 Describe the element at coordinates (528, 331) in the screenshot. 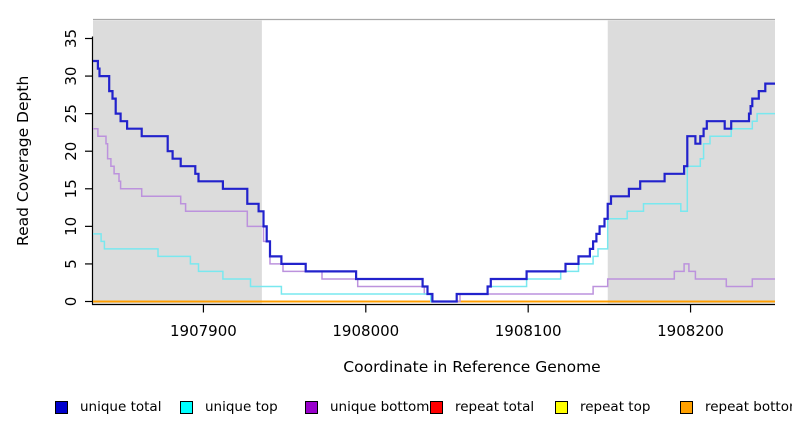

I see `x-tick-label: 1908100` at that location.